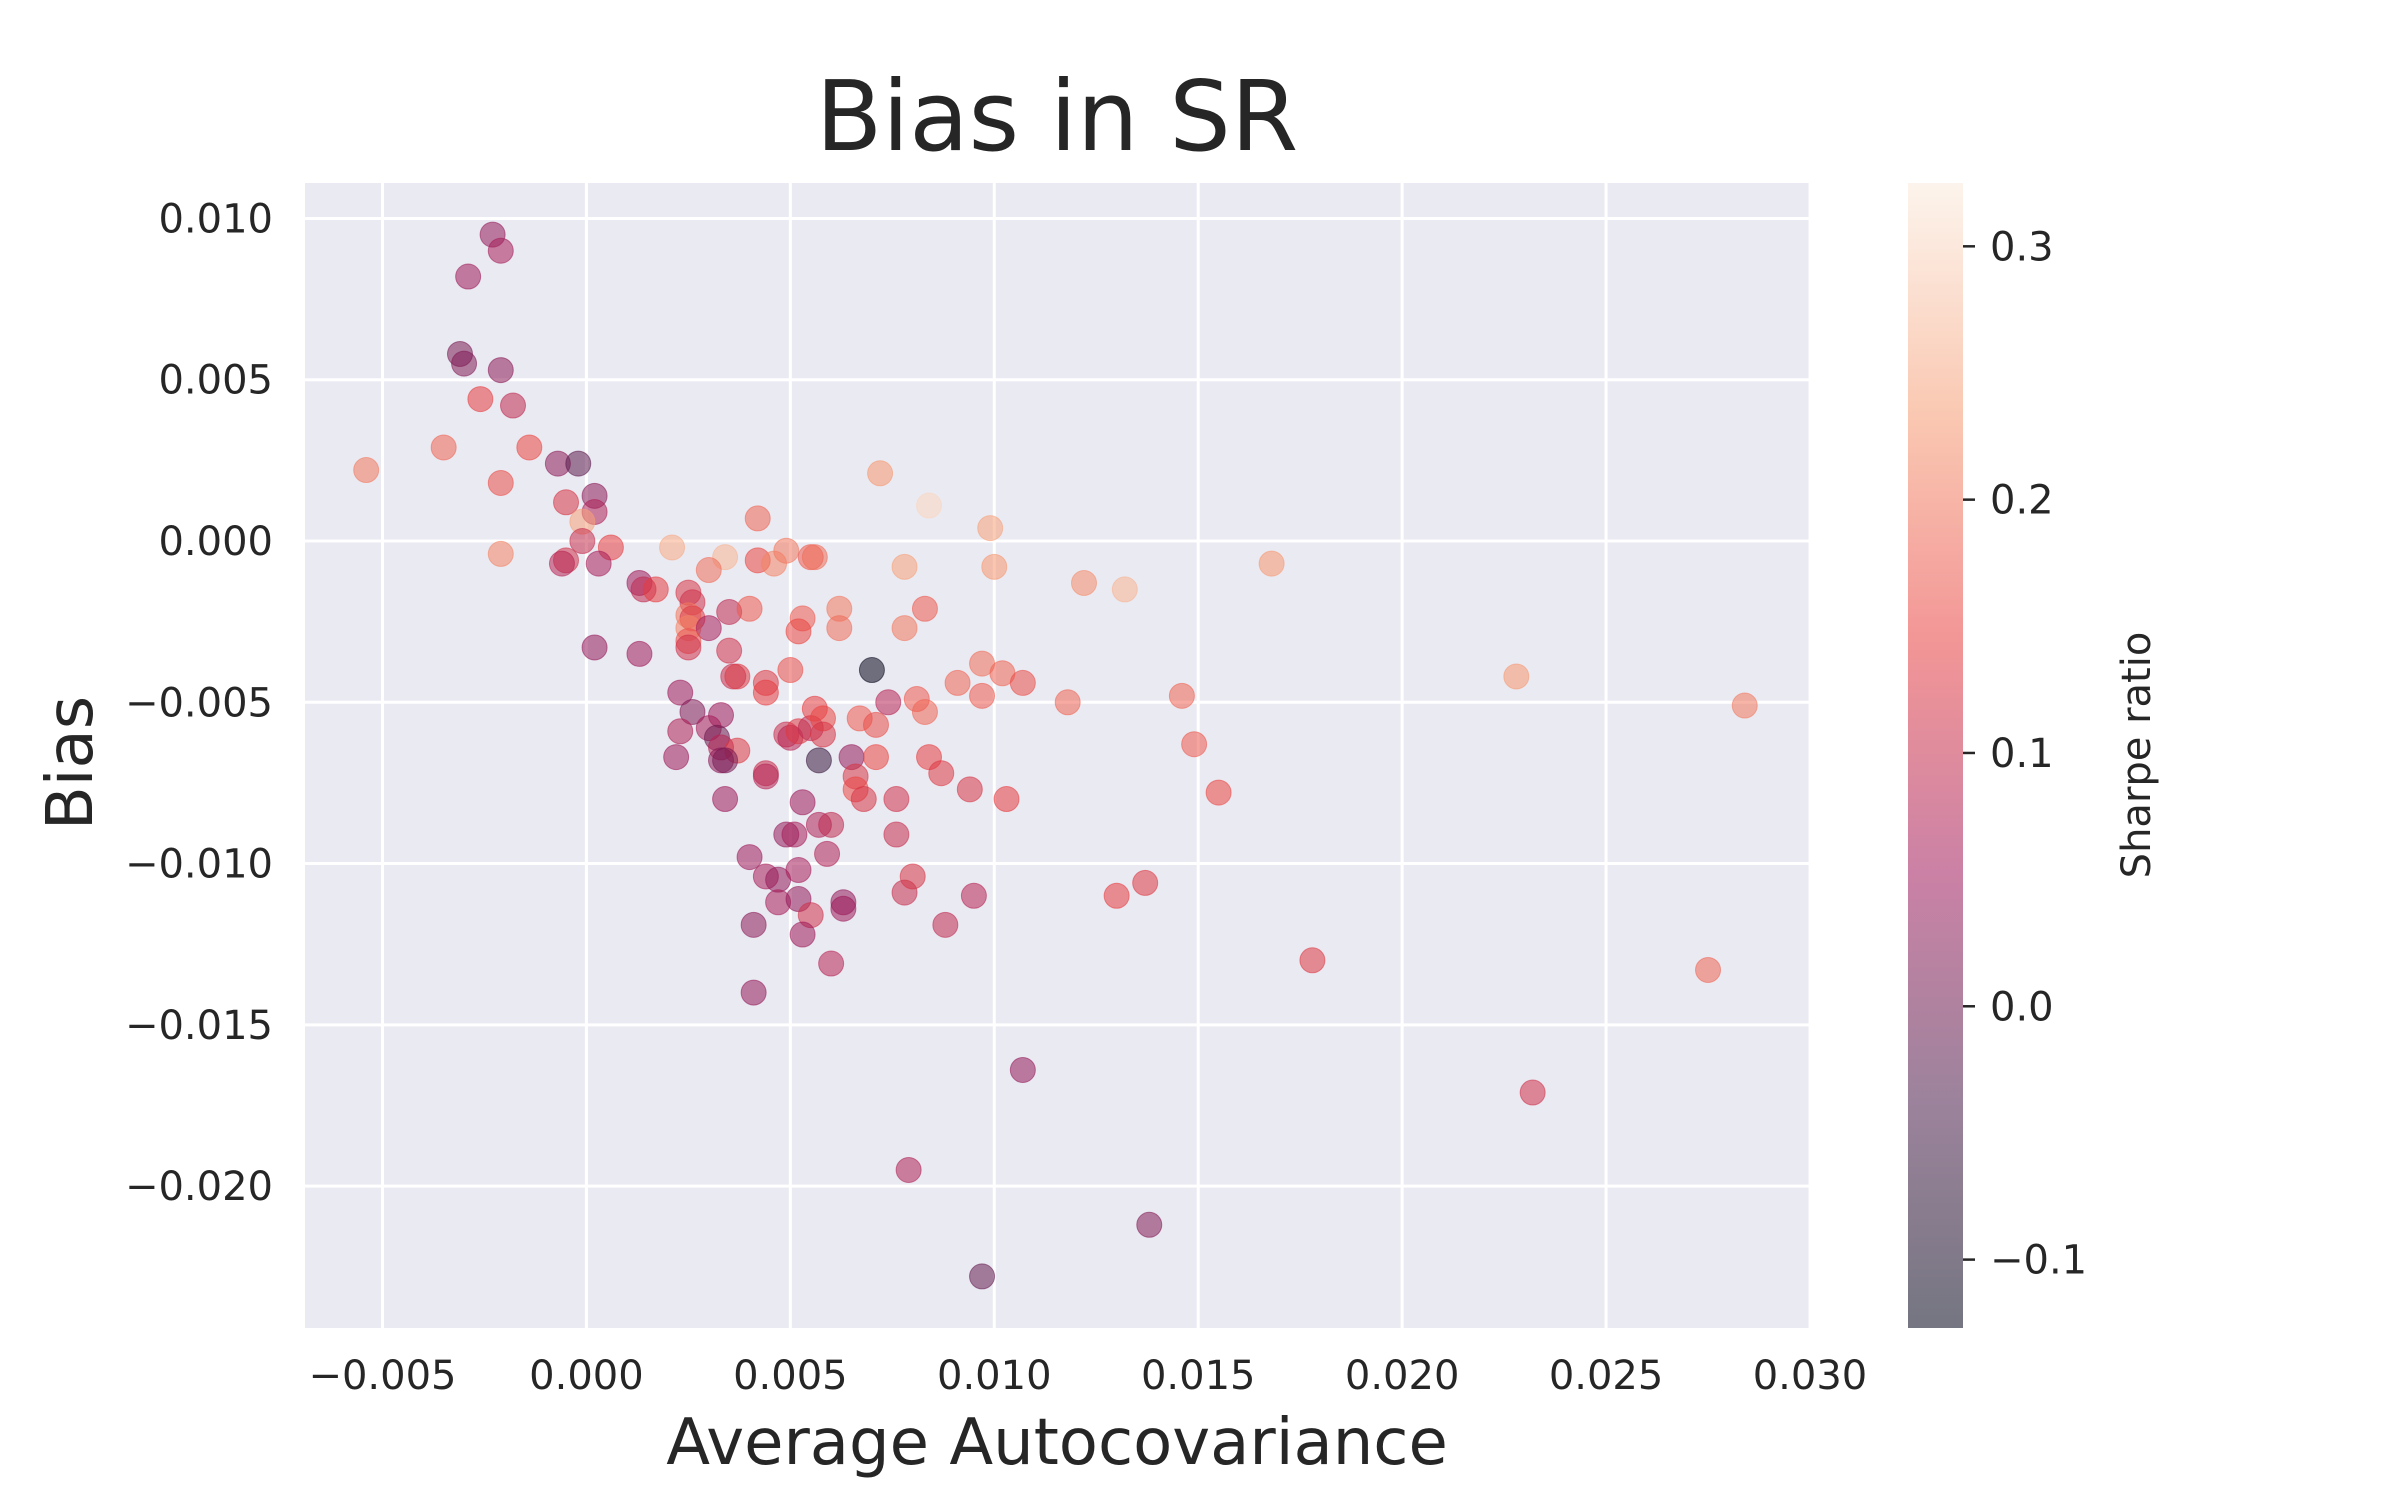 The height and width of the screenshot is (1500, 2400). I want to click on colorbar-ticks: 0.3 0.2 0.1 0.0 −0.1, so click(2025, 754).